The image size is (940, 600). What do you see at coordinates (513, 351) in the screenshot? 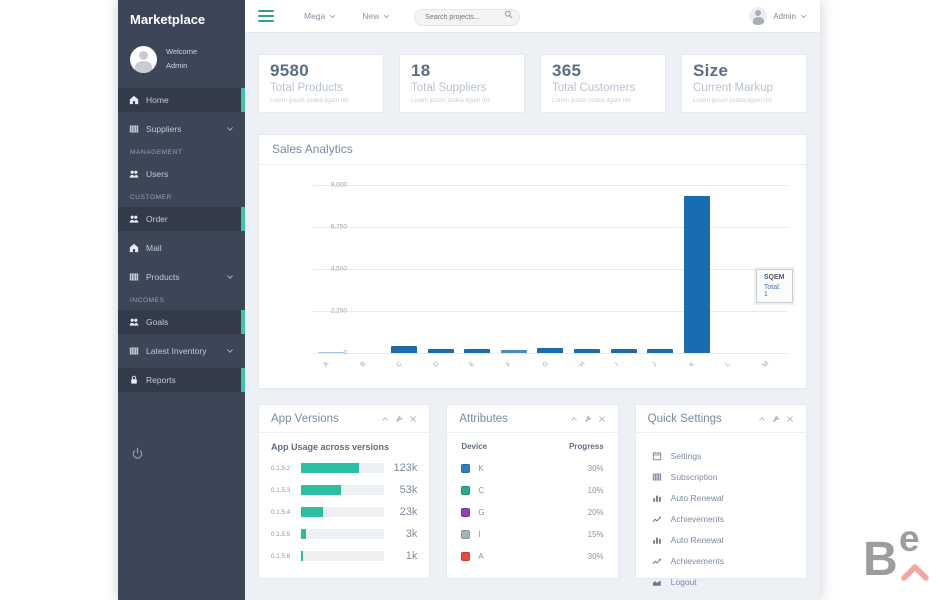
I see `chart-bar-F` at bounding box center [513, 351].